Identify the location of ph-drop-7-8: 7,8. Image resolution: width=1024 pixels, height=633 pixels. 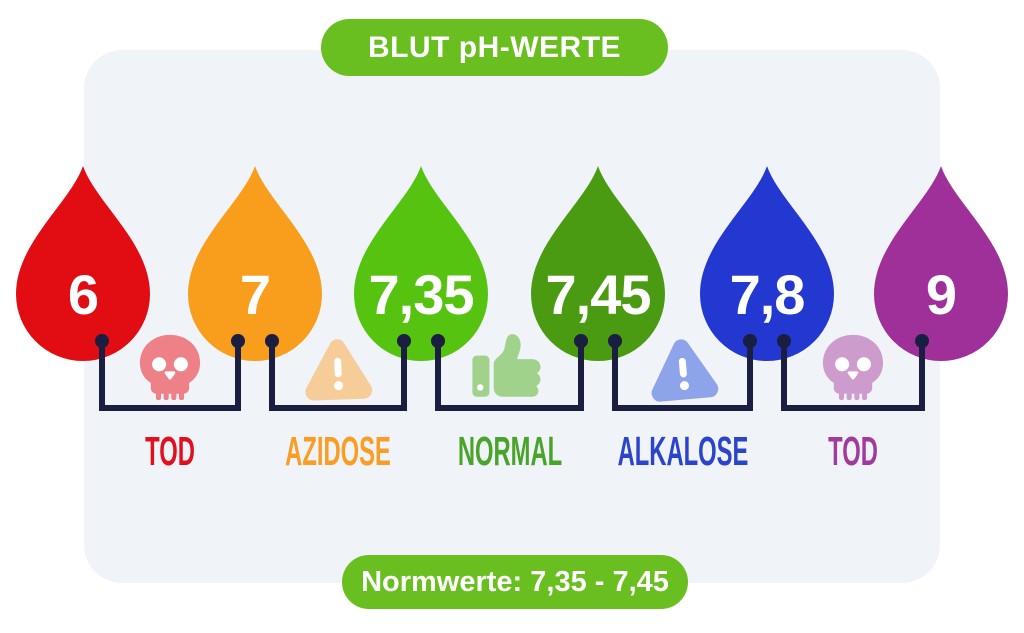
(767, 262).